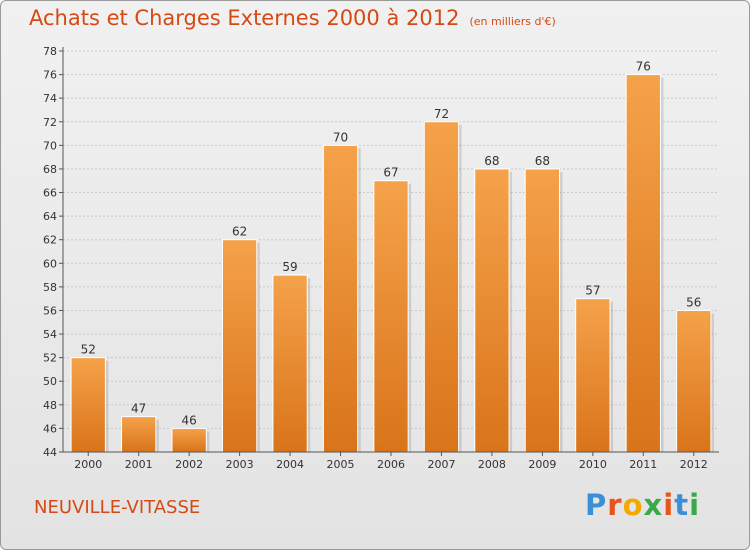 The height and width of the screenshot is (550, 750). Describe the element at coordinates (391, 464) in the screenshot. I see `x-tick-label: 2006` at that location.